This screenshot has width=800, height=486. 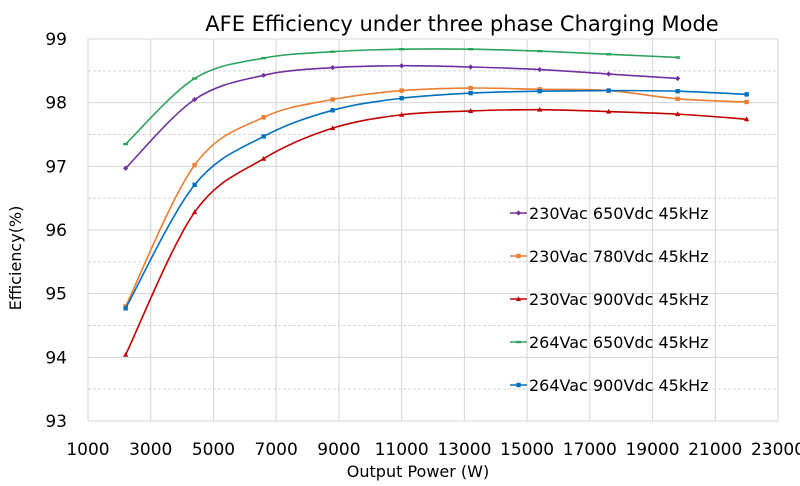 I want to click on legend-label: 230Vac 780Vdc 45kHz, so click(x=619, y=256).